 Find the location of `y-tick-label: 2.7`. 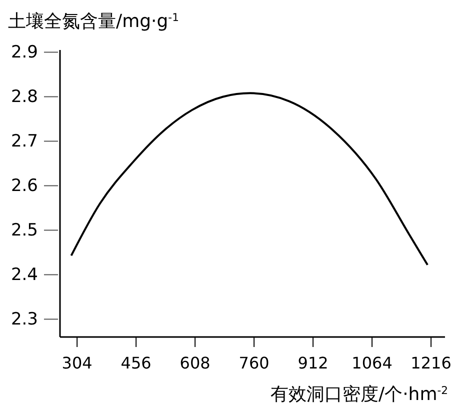

y-tick-label: 2.7 is located at coordinates (24, 142).